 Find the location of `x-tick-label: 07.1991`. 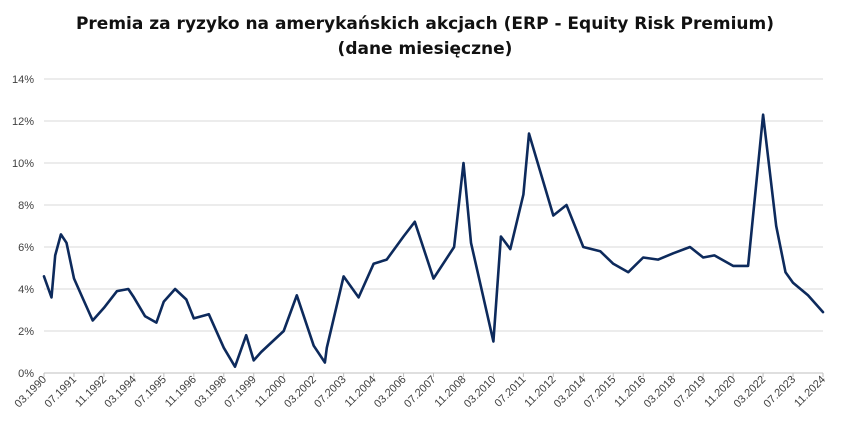

x-tick-label: 07.1991 is located at coordinates (60, 392).